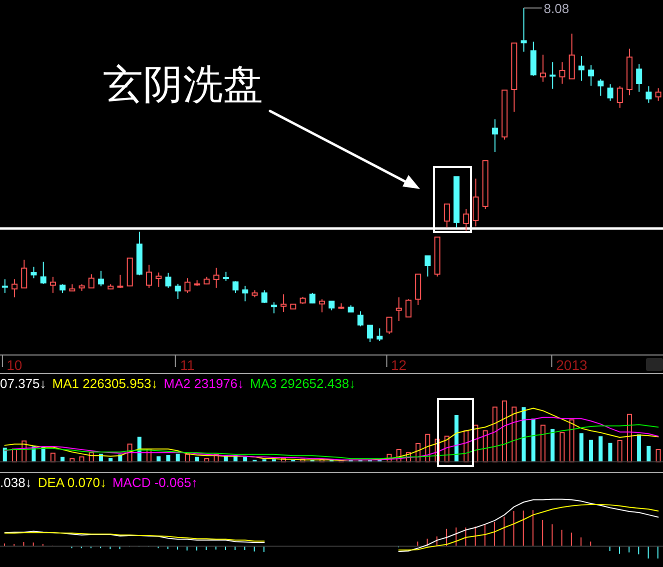 The image size is (663, 567). What do you see at coordinates (72, 482) in the screenshot?
I see `text: DEA 0.070↓` at bounding box center [72, 482].